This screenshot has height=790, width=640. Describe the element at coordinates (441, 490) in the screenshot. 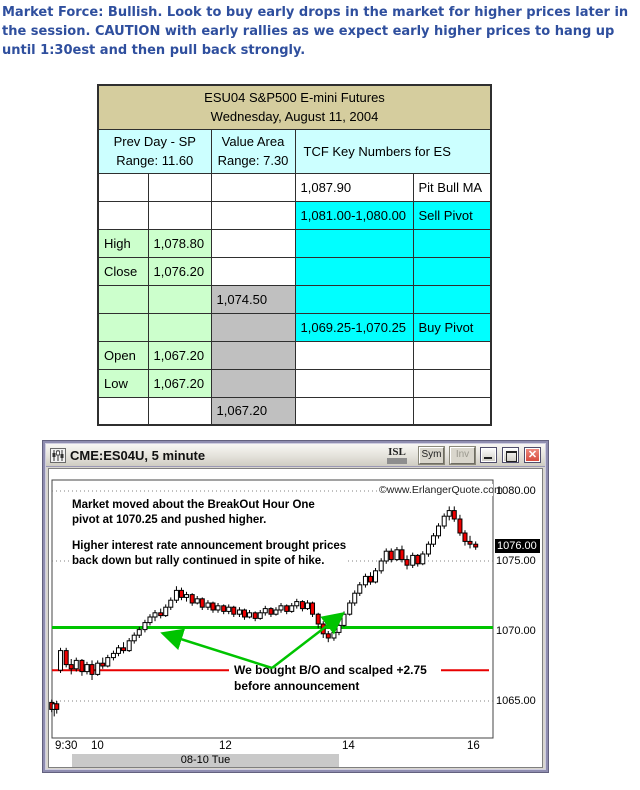

I see `copyright-watermark: ©www.ErlangerQuote.com` at that location.